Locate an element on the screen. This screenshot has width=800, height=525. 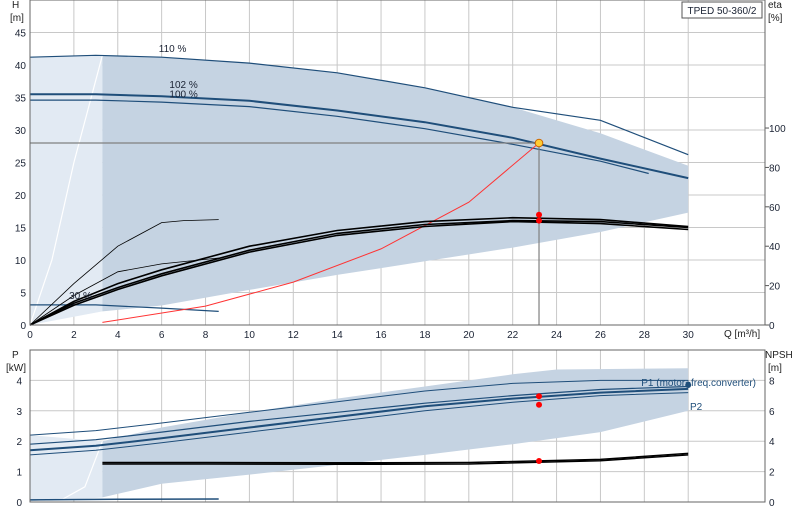
npsh-tick-label: 2 is located at coordinates (772, 473).